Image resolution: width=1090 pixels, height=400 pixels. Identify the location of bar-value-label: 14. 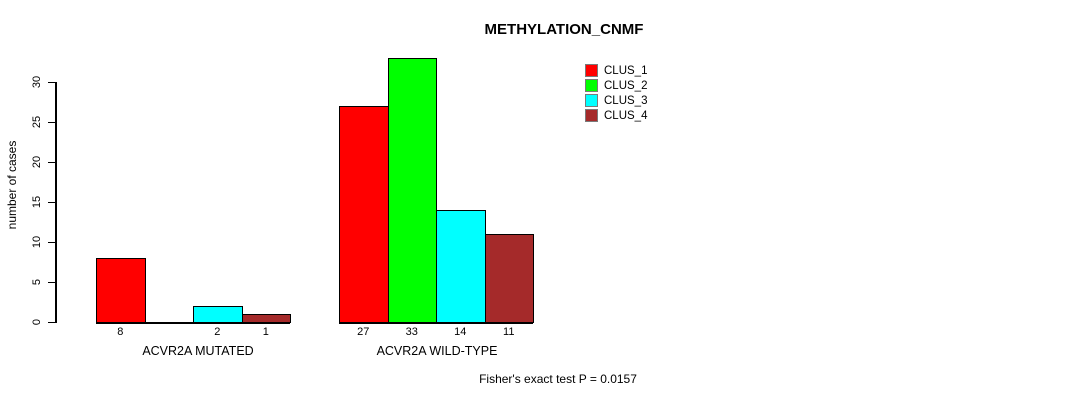
(460, 332).